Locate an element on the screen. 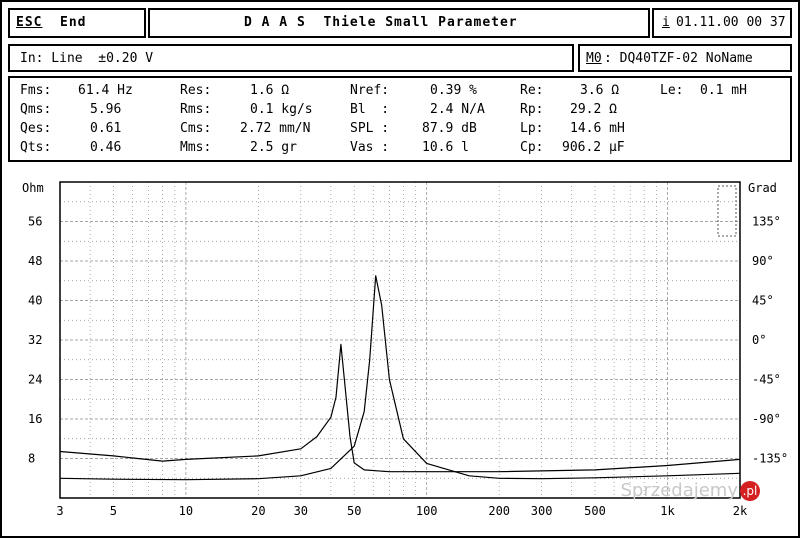 Image resolution: width=800 pixels, height=538 pixels. x-tick-label: 10 is located at coordinates (186, 511).